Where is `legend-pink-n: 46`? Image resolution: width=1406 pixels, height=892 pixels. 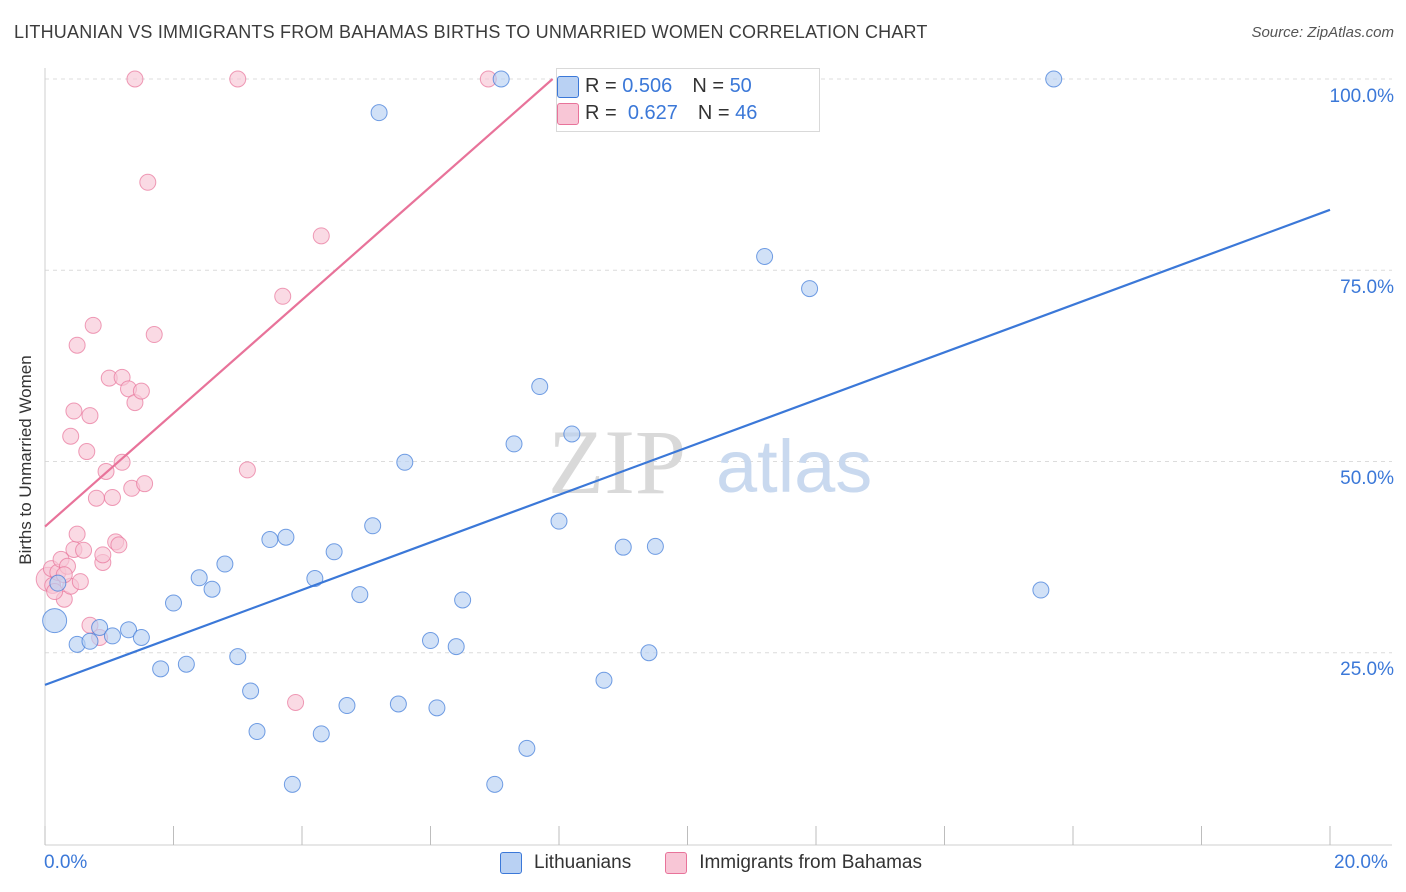
legend-pink-n: 46 is located at coordinates (746, 112).